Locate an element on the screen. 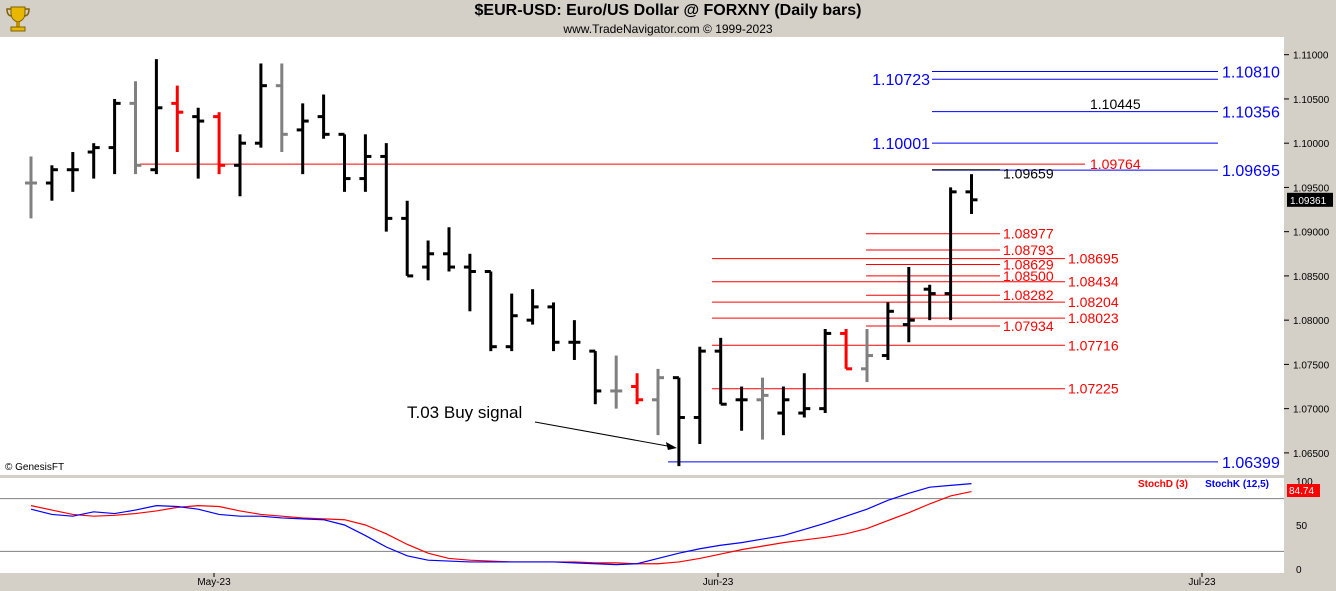 The width and height of the screenshot is (1336, 591). level-label: 1.10356 is located at coordinates (1251, 113).